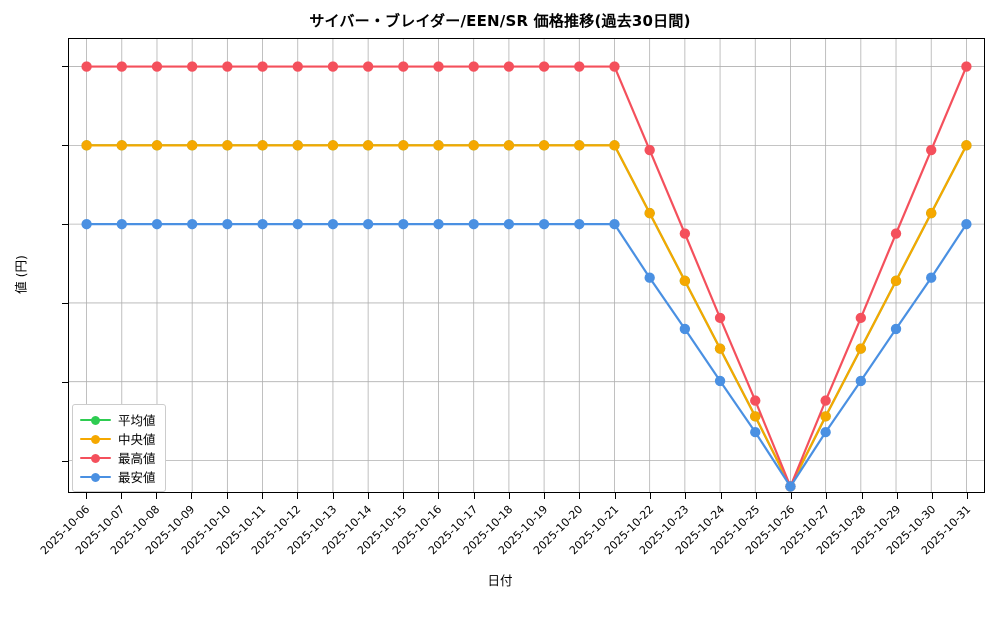 This screenshot has width=1000, height=625. Describe the element at coordinates (500, 21) in the screenshot. I see `chart-title: サイバー・ブレイダー/EEN/SR 価格推移(過去30日間)` at that location.